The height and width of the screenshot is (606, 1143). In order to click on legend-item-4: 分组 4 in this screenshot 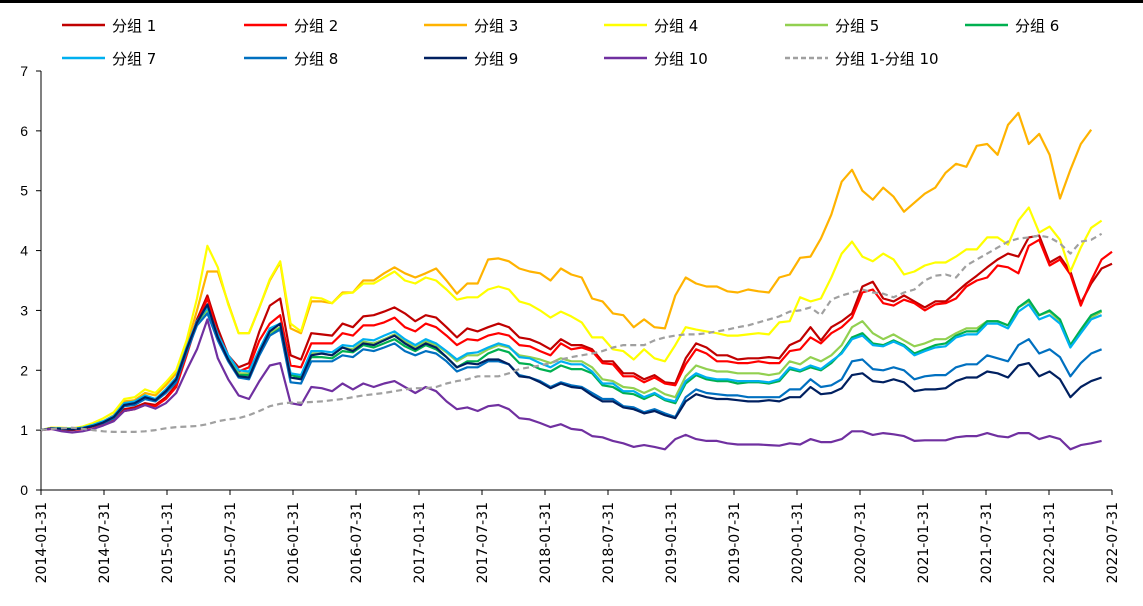, I will do `click(651, 26)`.